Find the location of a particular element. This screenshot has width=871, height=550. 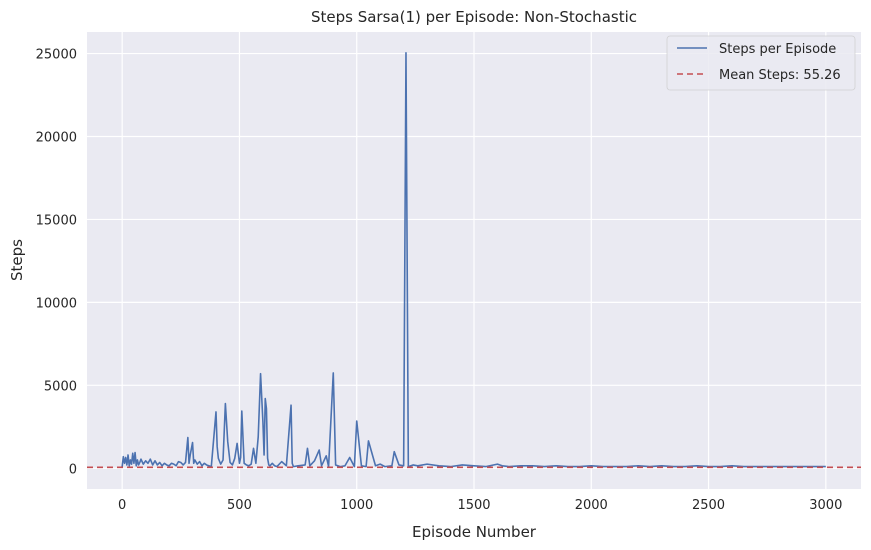

y-tick-label: 20000 is located at coordinates (56, 138).